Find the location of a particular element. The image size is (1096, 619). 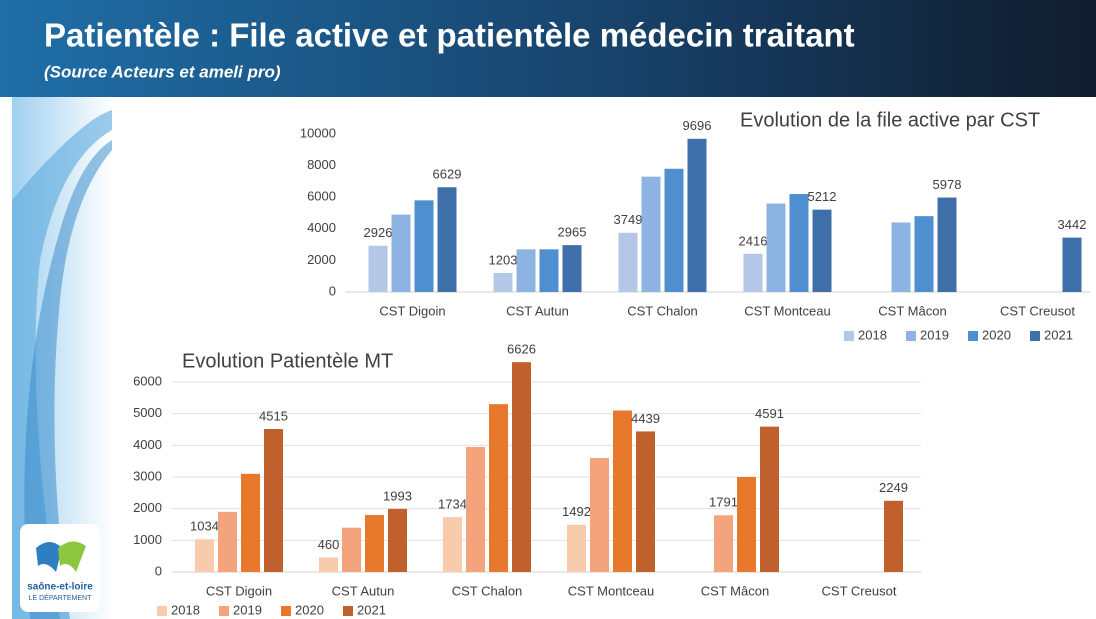

x-tick-label: CST Chalon is located at coordinates (487, 590).